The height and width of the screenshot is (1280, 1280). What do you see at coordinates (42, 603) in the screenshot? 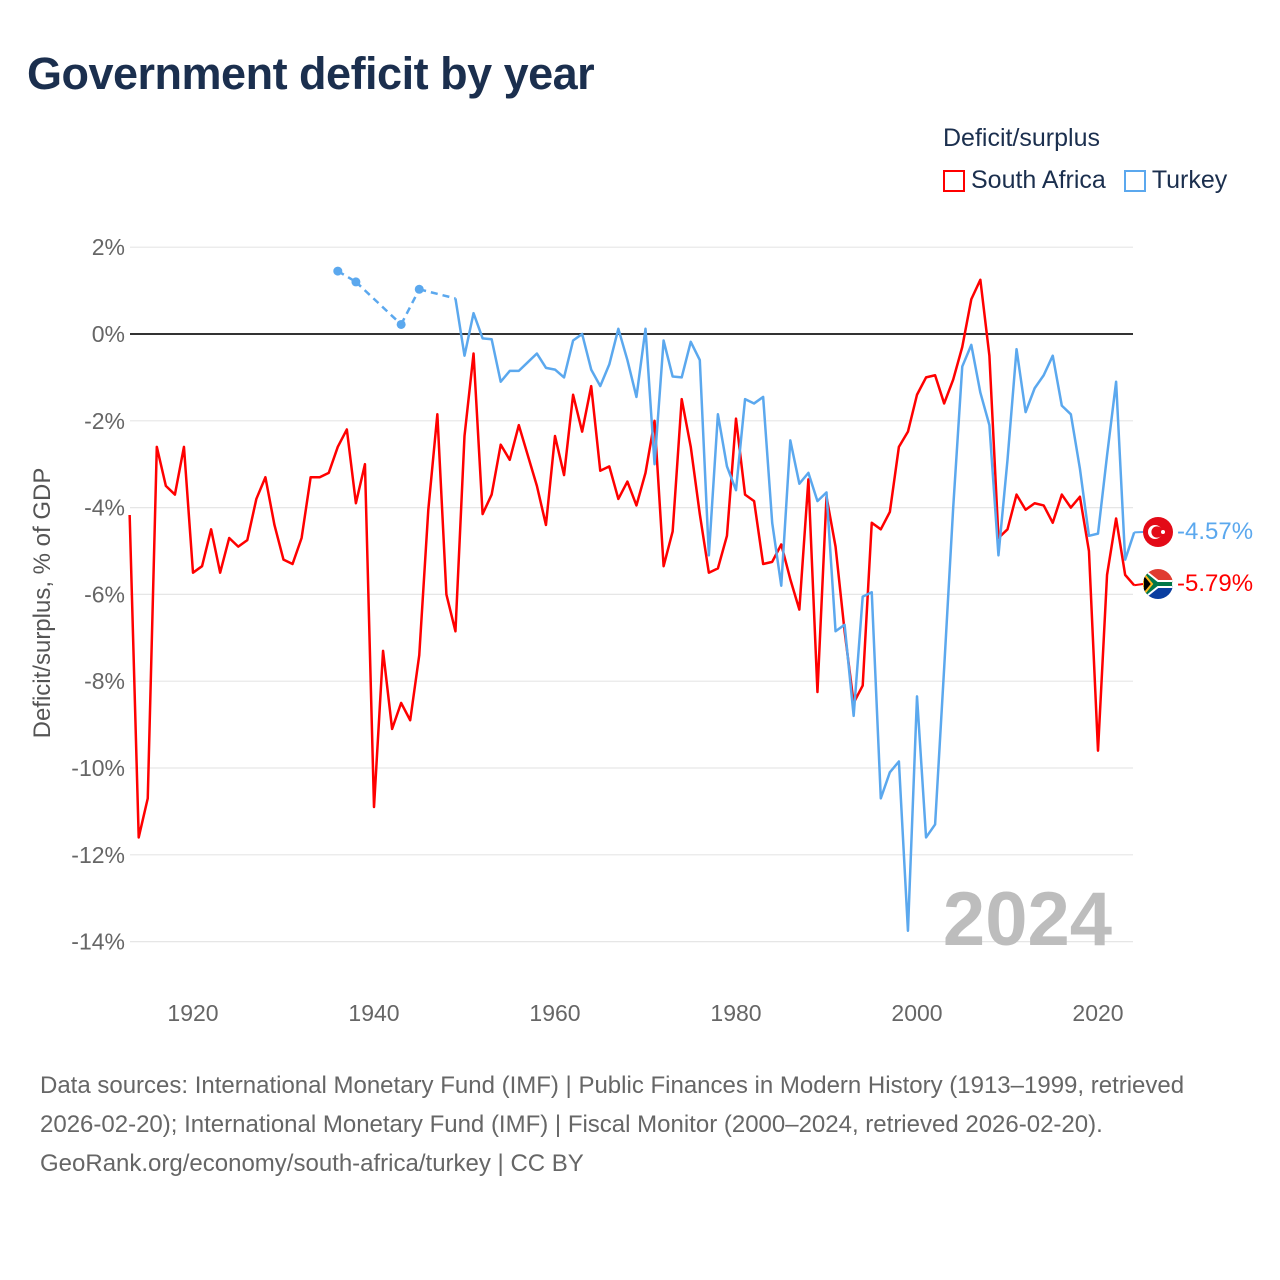
I see `y-axis-label: Deficit/surplus, % of GDP` at bounding box center [42, 603].